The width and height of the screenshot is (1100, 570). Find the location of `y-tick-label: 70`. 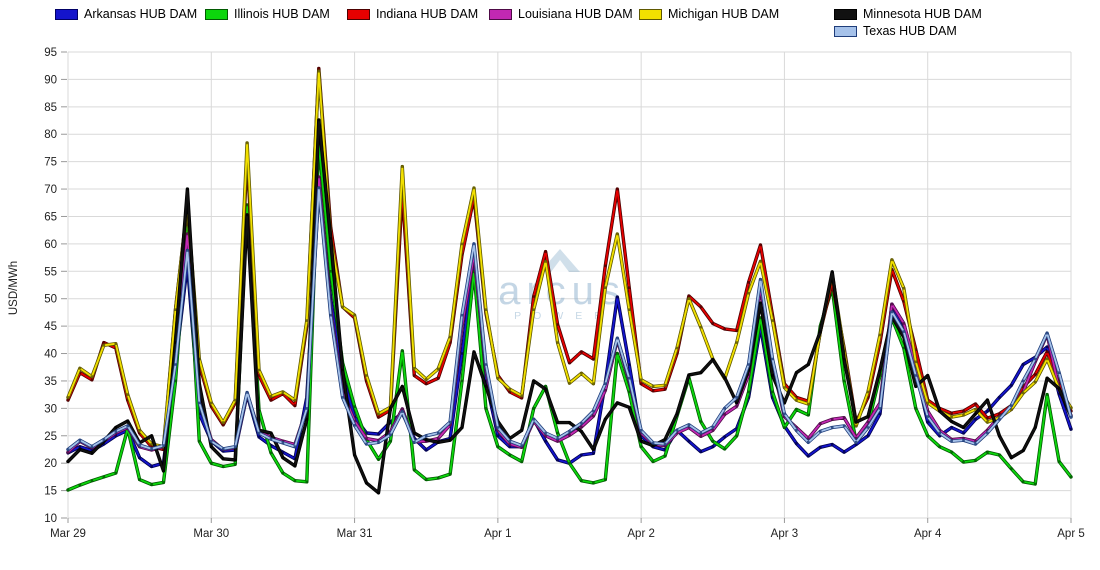

y-tick-label: 70 is located at coordinates (50, 190).